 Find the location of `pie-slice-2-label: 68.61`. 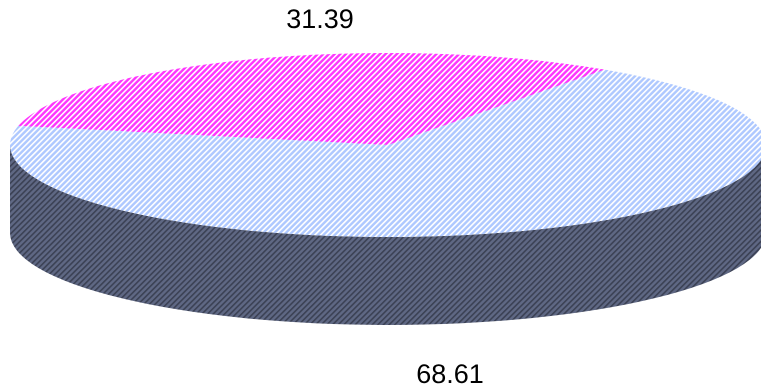

pie-slice-2-label: 68.61 is located at coordinates (450, 374).